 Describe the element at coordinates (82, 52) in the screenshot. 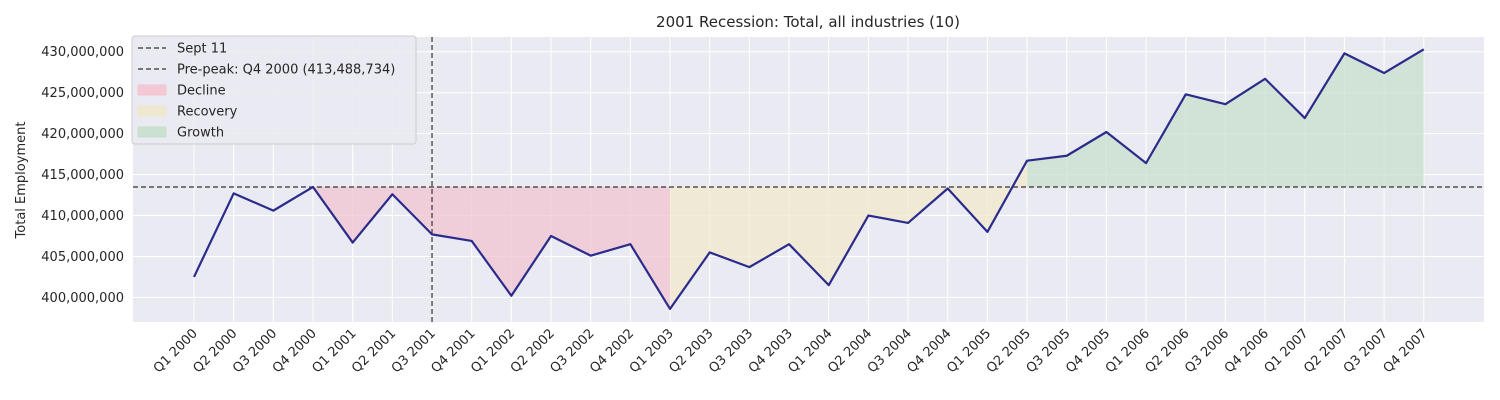

I see `y-tick-label: 430,000,000` at that location.